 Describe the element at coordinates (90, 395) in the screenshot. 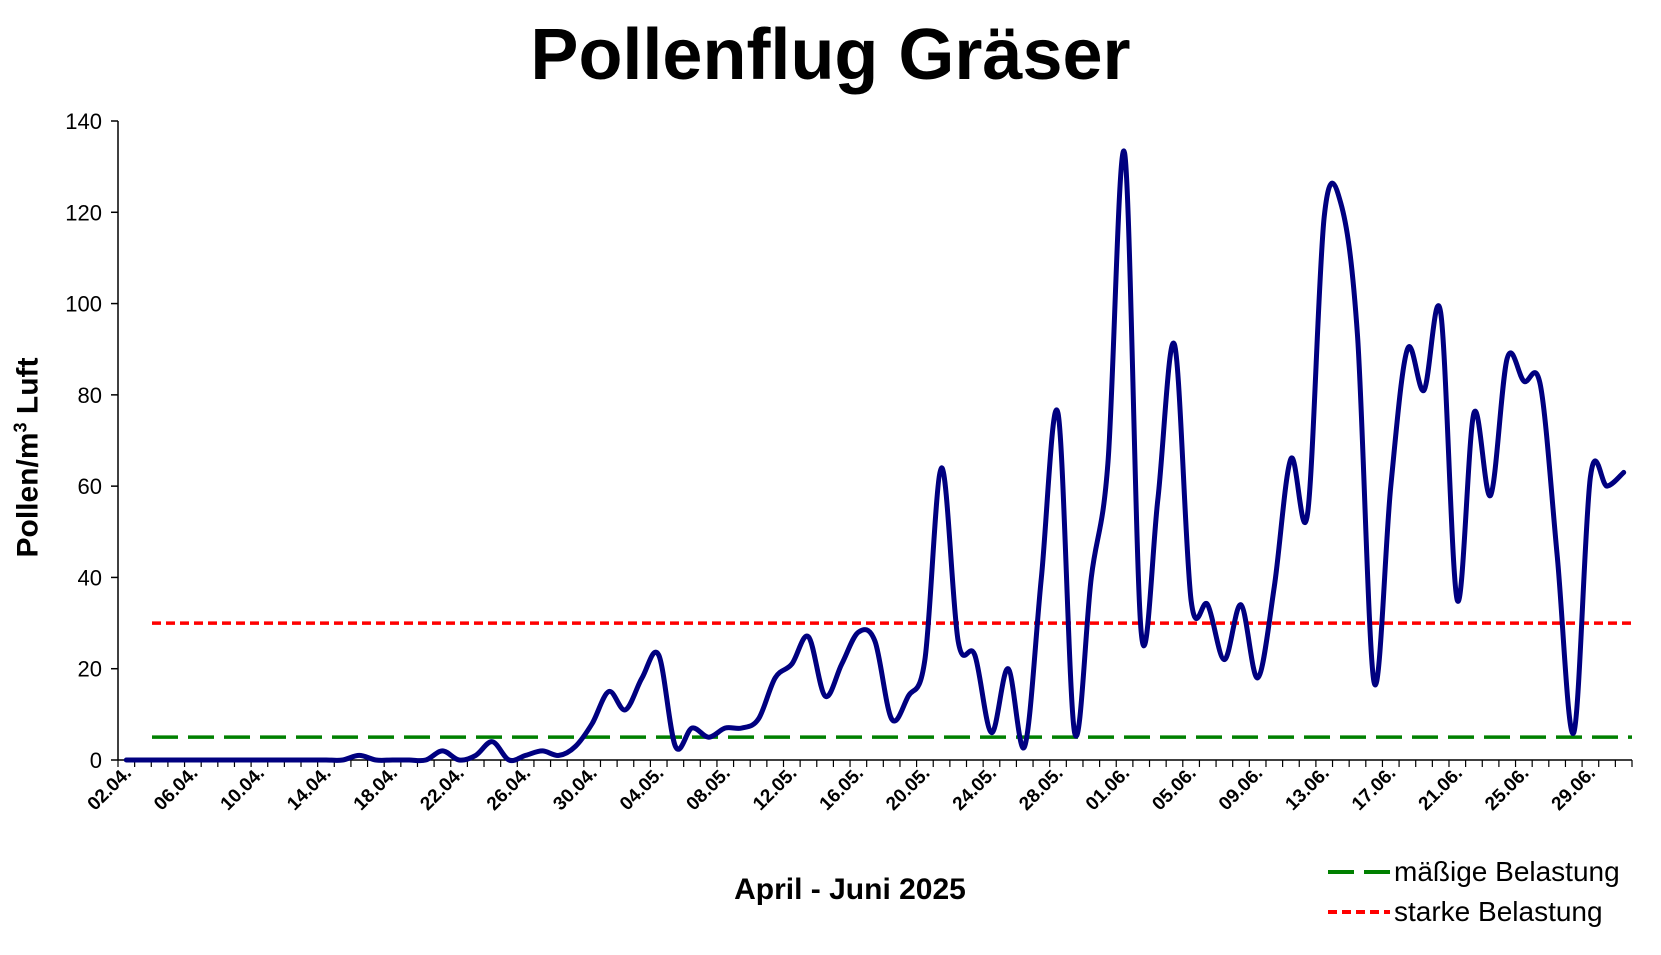

I see `y-tick-label: 80` at that location.